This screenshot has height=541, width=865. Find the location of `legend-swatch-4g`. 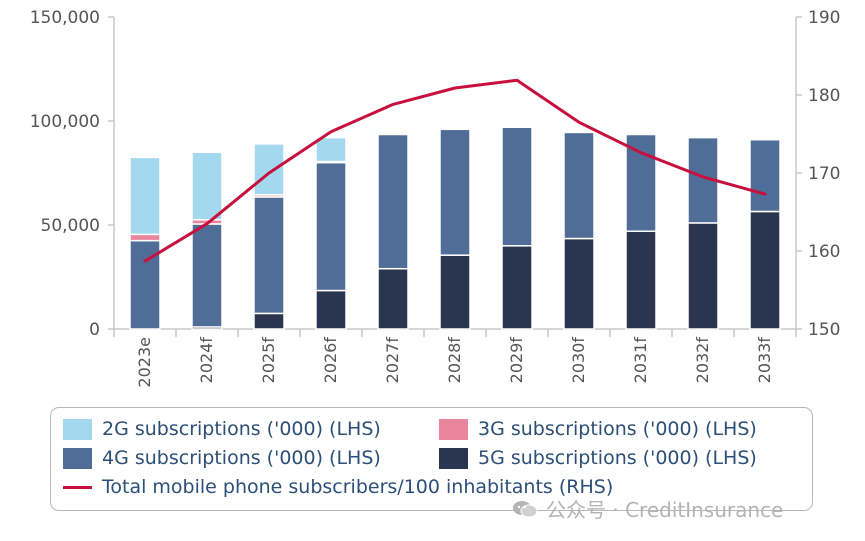

legend-swatch-4g is located at coordinates (77, 458).